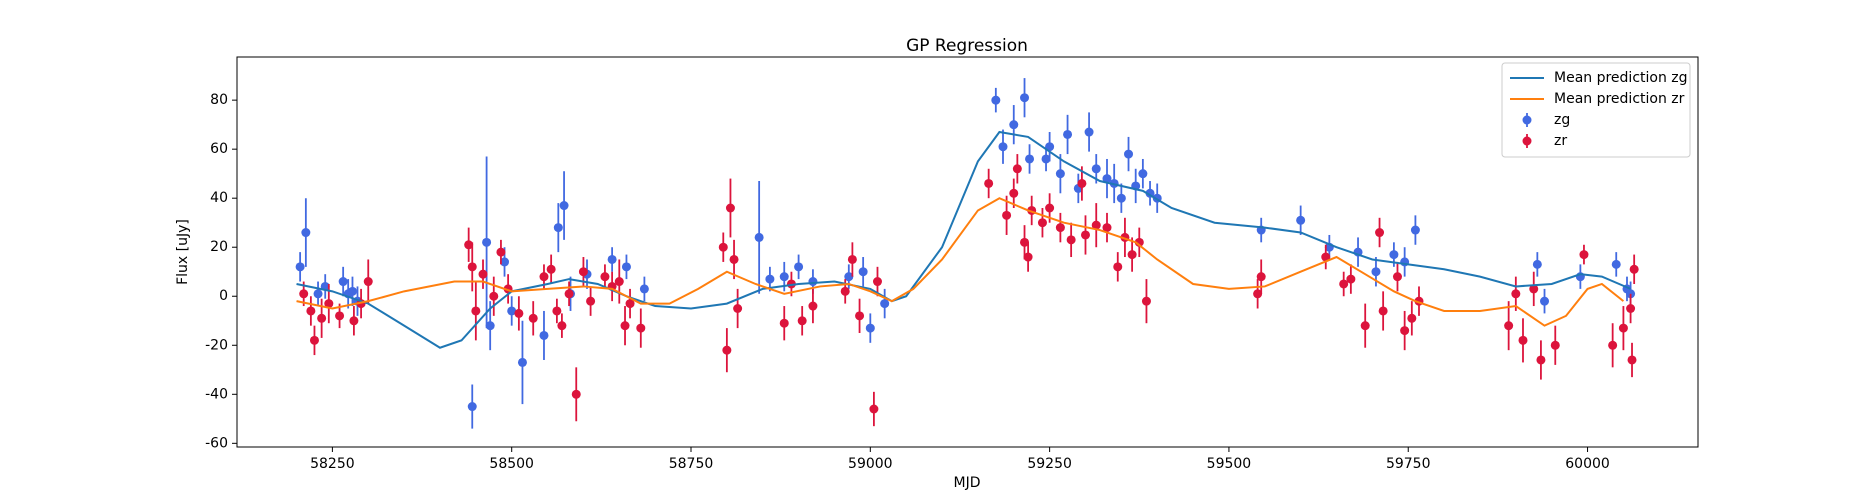  Describe the element at coordinates (332, 464) in the screenshot. I see `x-tick-label: 58250` at that location.